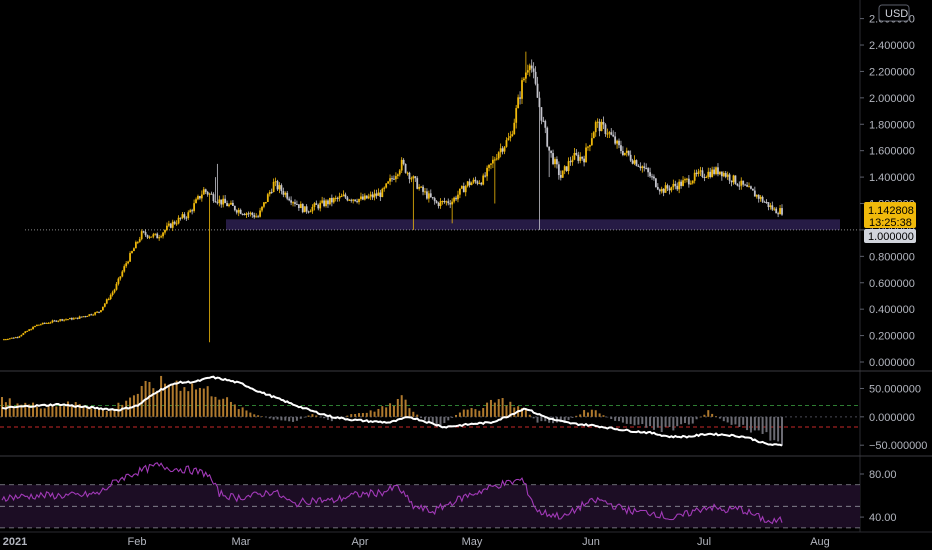 The height and width of the screenshot is (550, 932). What do you see at coordinates (430, 506) in the screenshot?
I see `rsi-band-fill` at bounding box center [430, 506].